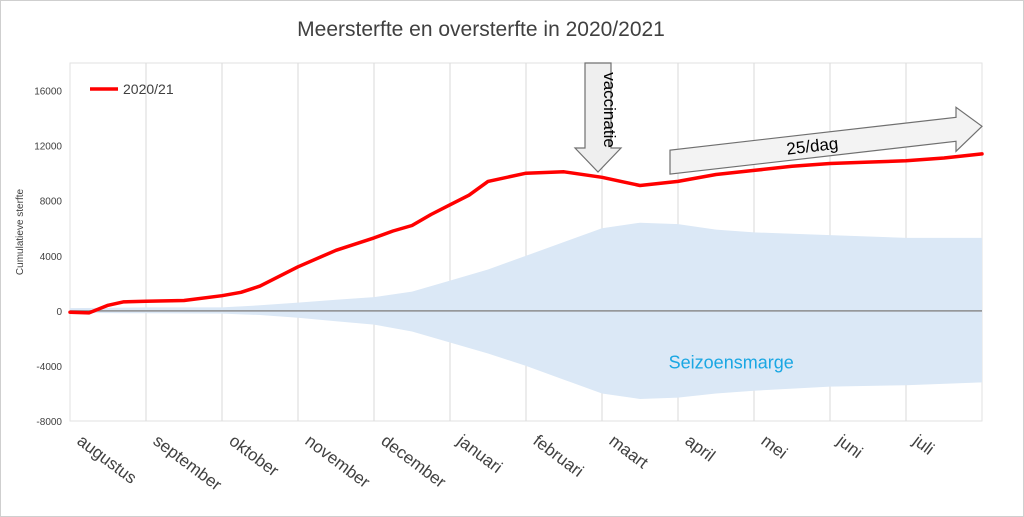 This screenshot has height=517, width=1024. Describe the element at coordinates (49, 367) in the screenshot. I see `y-tick-label: -4000` at that location.